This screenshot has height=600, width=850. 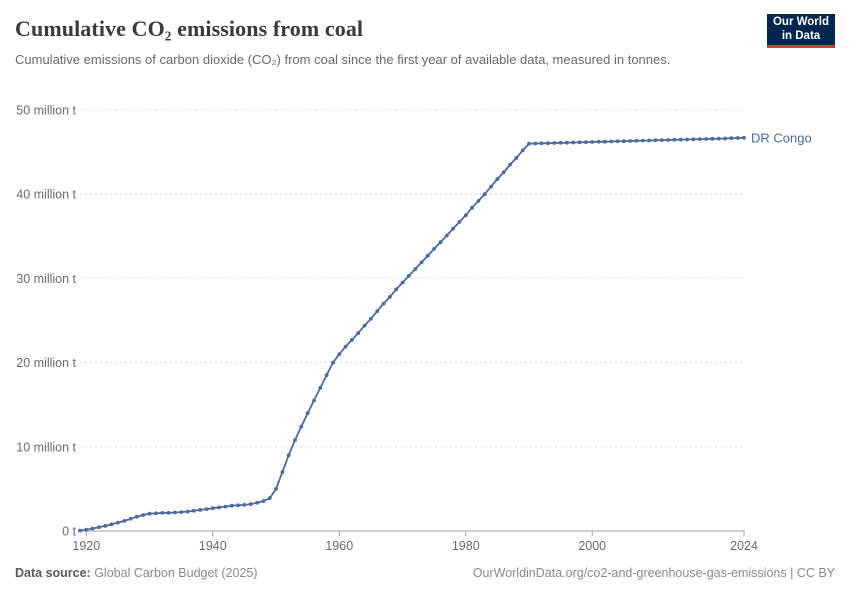 I want to click on owid-logo-line1: Our World, so click(x=800, y=21).